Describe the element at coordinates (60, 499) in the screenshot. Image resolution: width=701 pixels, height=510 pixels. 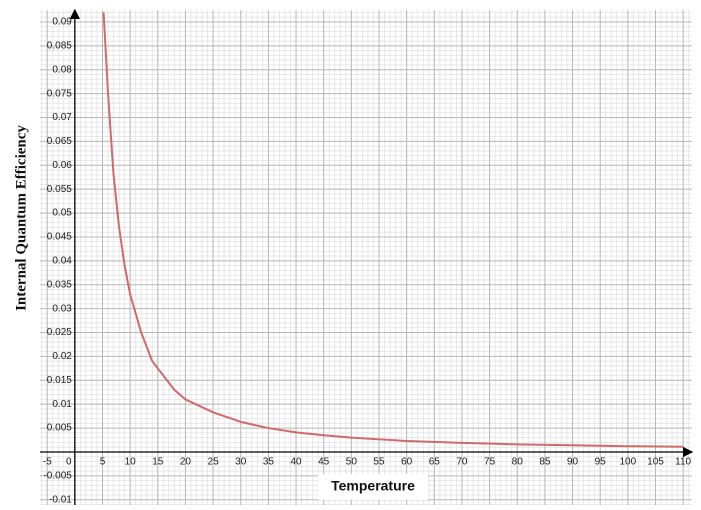
I see `y-tick-label: -0.01` at that location.